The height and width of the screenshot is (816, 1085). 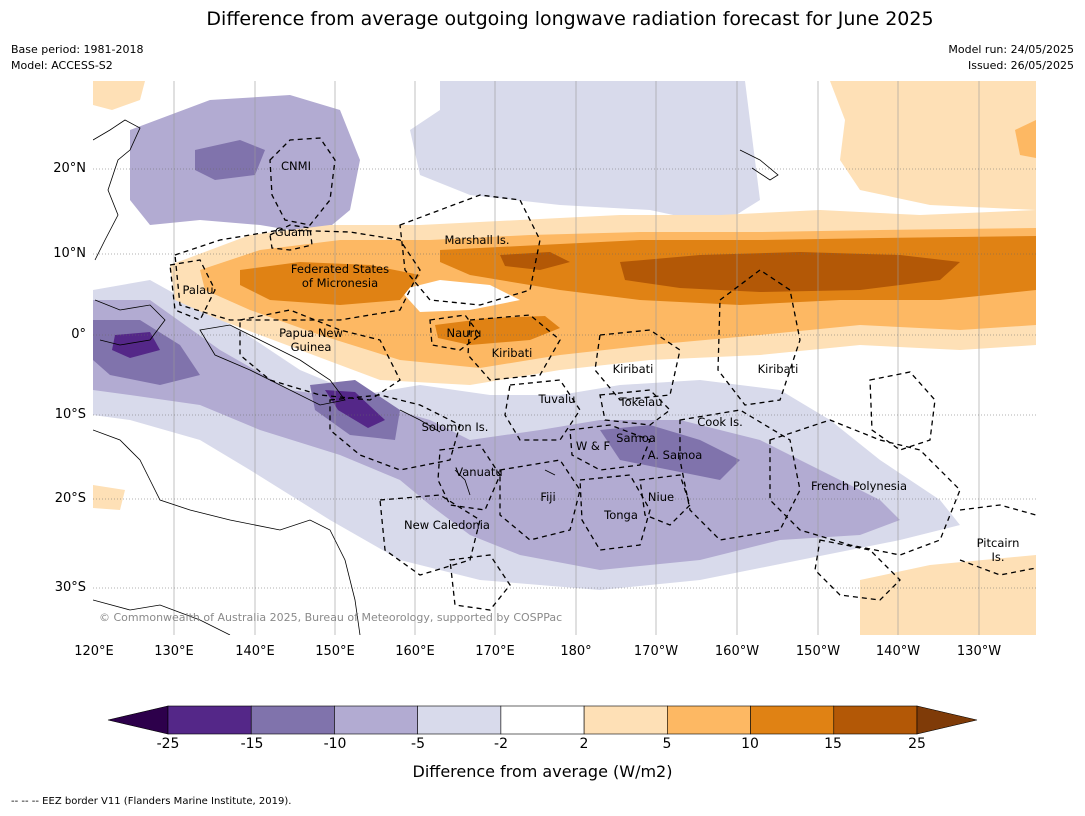 I want to click on field-white-gap, so click(x=460, y=296).